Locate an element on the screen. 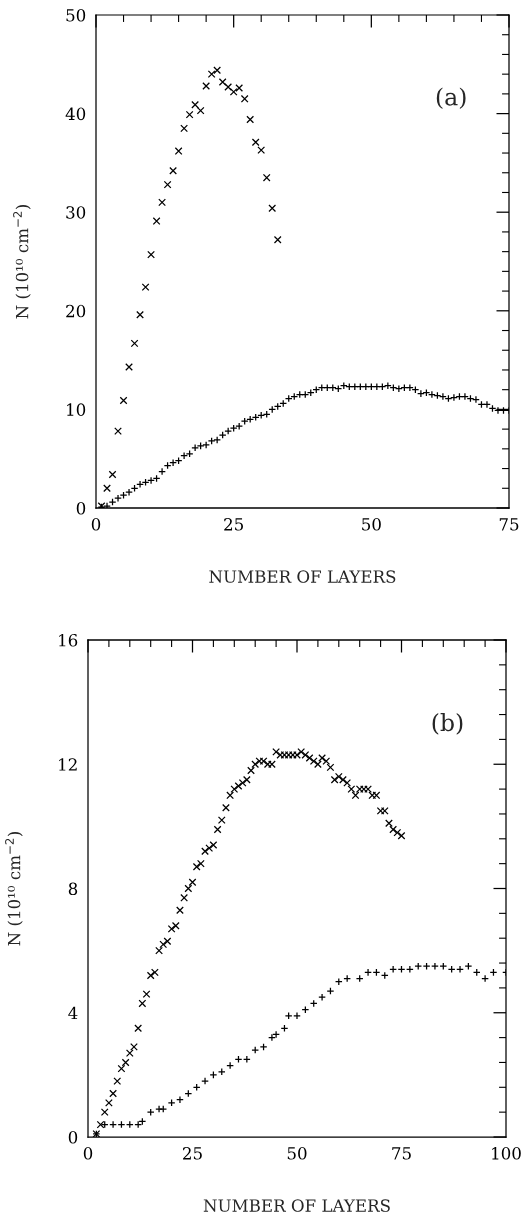 Image resolution: width=529 pixels, height=1224 pixels. x-tick-label: 0 is located at coordinates (96, 524).